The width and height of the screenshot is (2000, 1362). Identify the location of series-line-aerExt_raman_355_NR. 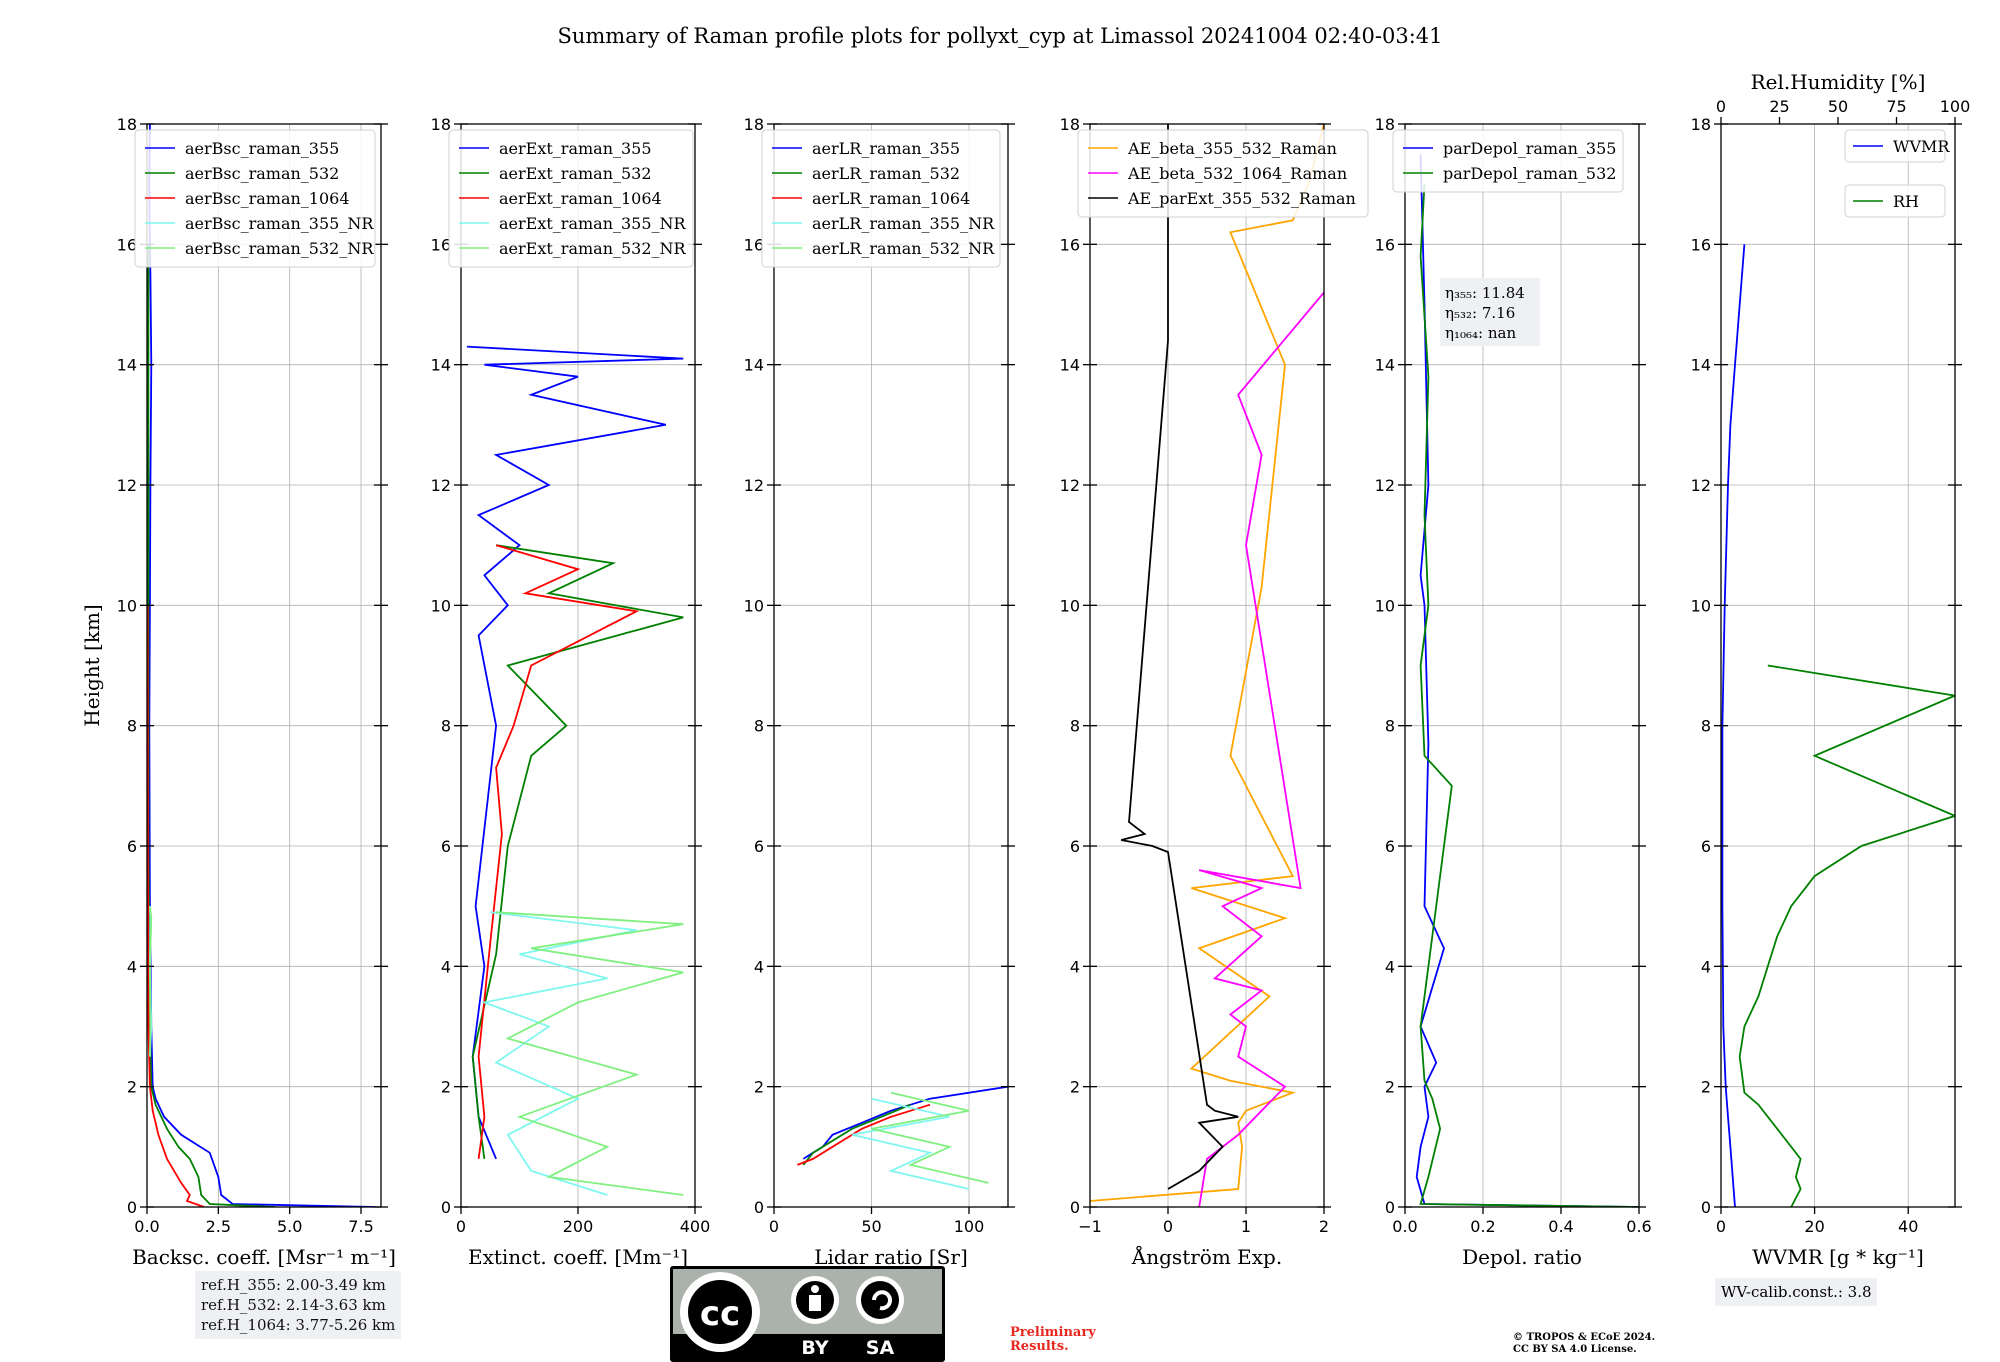
(559, 1053).